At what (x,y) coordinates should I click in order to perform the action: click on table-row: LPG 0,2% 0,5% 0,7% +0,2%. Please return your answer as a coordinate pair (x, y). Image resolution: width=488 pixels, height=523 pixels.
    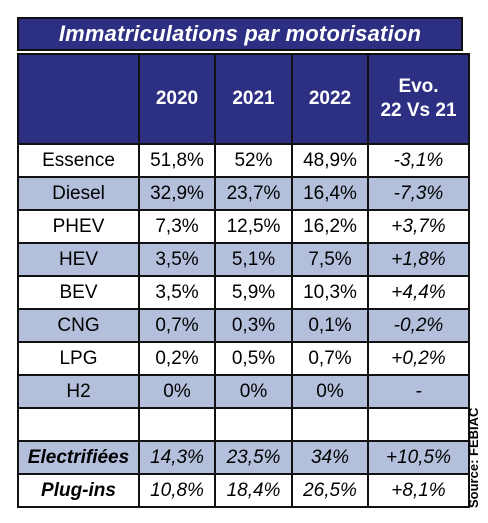
    Looking at the image, I should click on (243, 358).